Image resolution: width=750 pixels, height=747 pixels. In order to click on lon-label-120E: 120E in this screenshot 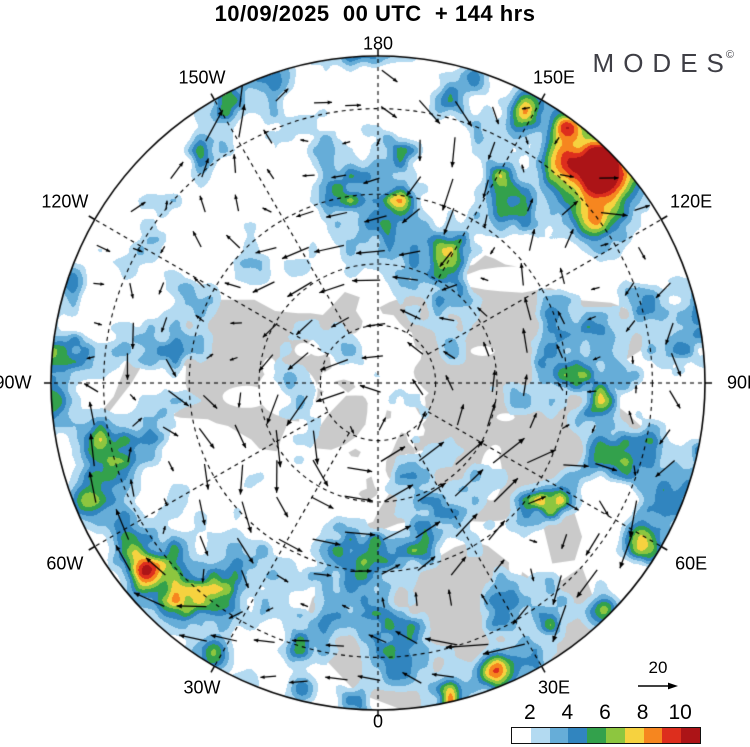, I will do `click(691, 201)`.